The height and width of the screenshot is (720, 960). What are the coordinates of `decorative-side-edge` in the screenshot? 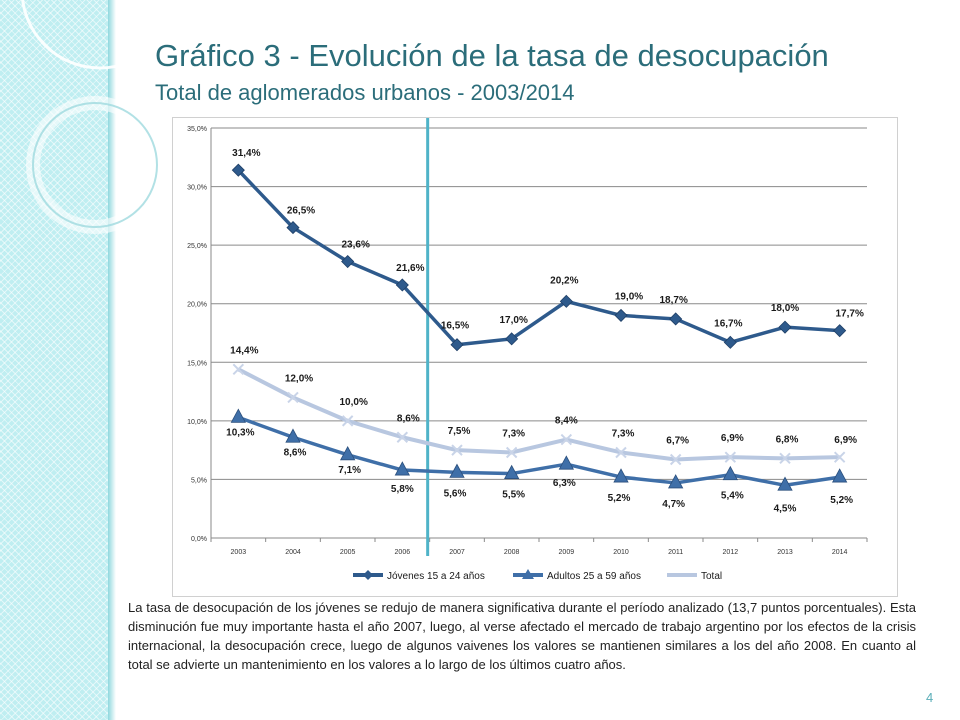 It's located at (112, 360).